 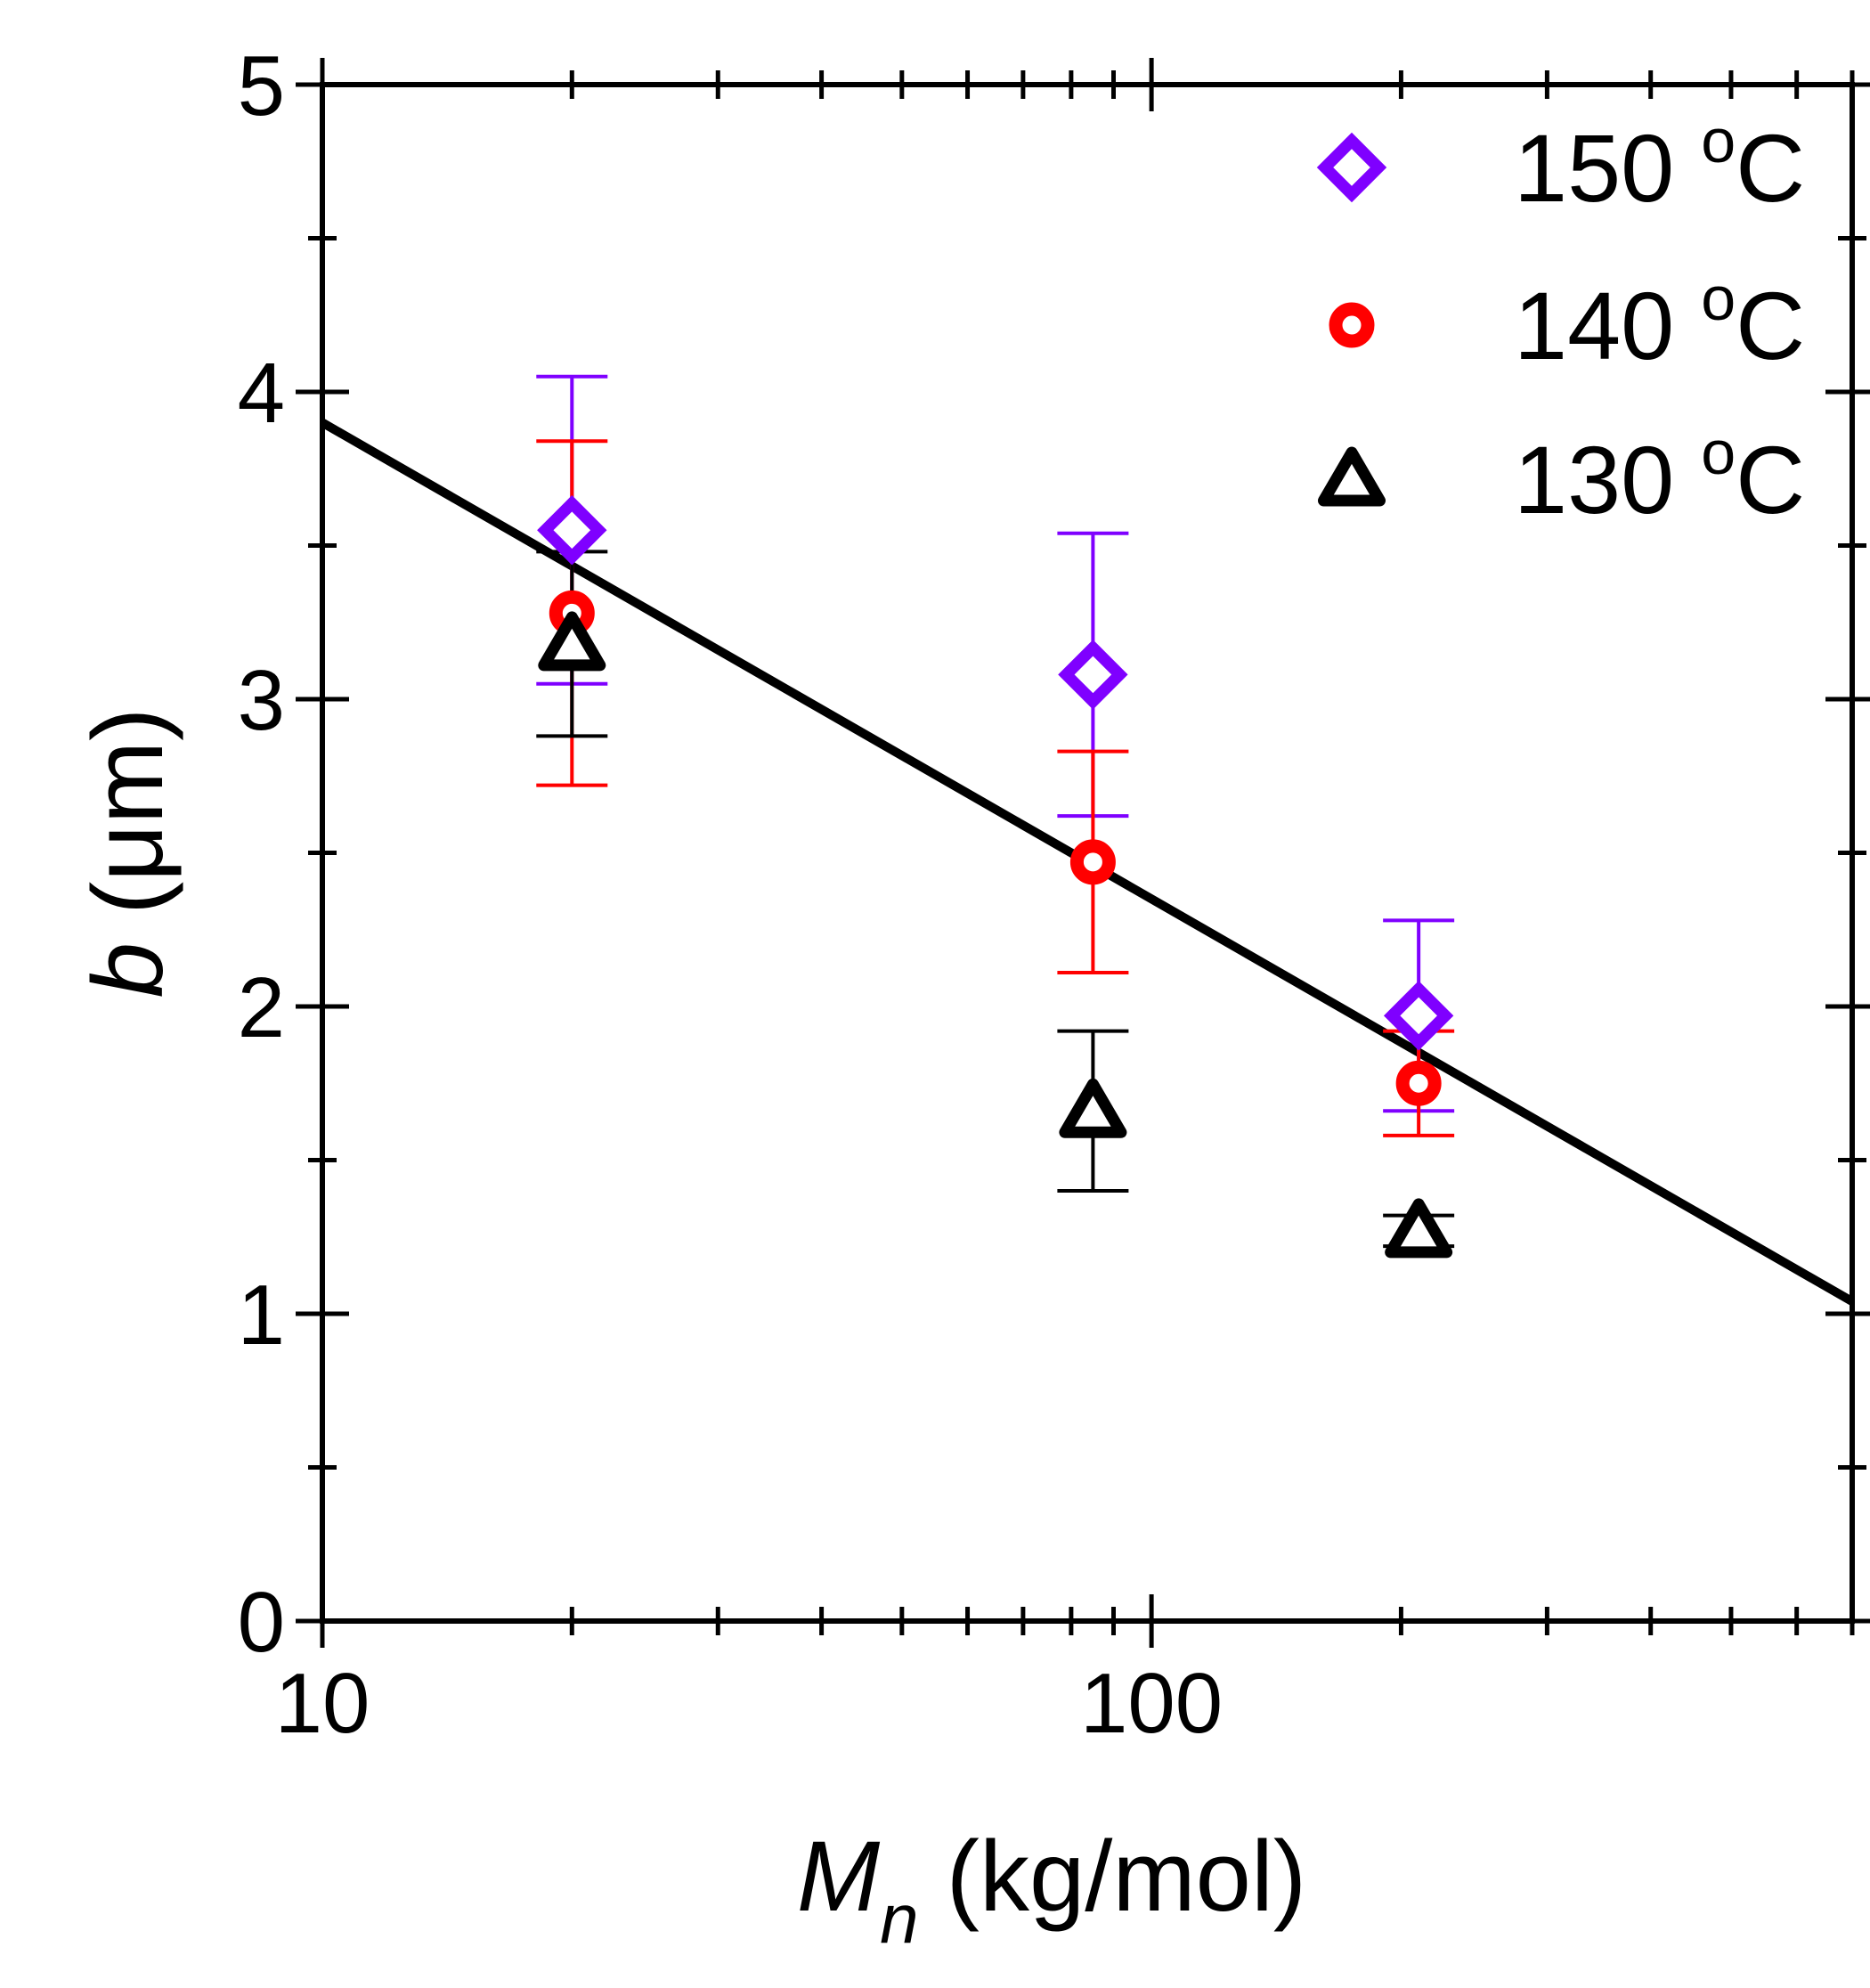 I want to click on x-axis-unit: (kg/mol), so click(x=1113, y=1877).